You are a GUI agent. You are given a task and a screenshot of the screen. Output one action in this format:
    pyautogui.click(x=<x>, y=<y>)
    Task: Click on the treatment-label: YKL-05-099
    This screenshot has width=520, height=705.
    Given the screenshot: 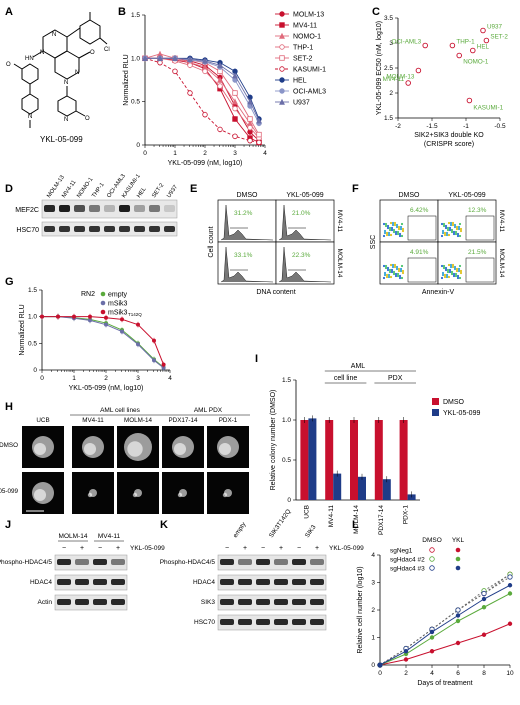 What is the action you would take?
    pyautogui.click(x=147, y=548)
    